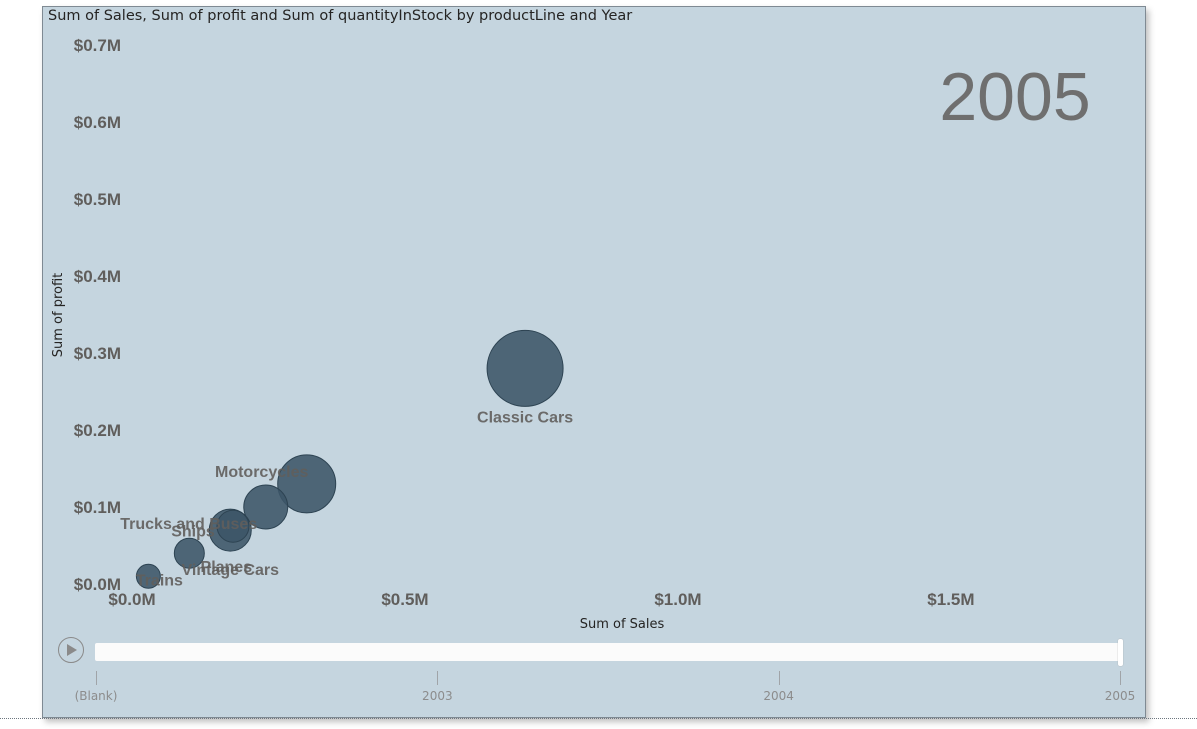 Image resolution: width=1197 pixels, height=729 pixels. What do you see at coordinates (677, 599) in the screenshot?
I see `x-tick-label: $1.0M` at bounding box center [677, 599].